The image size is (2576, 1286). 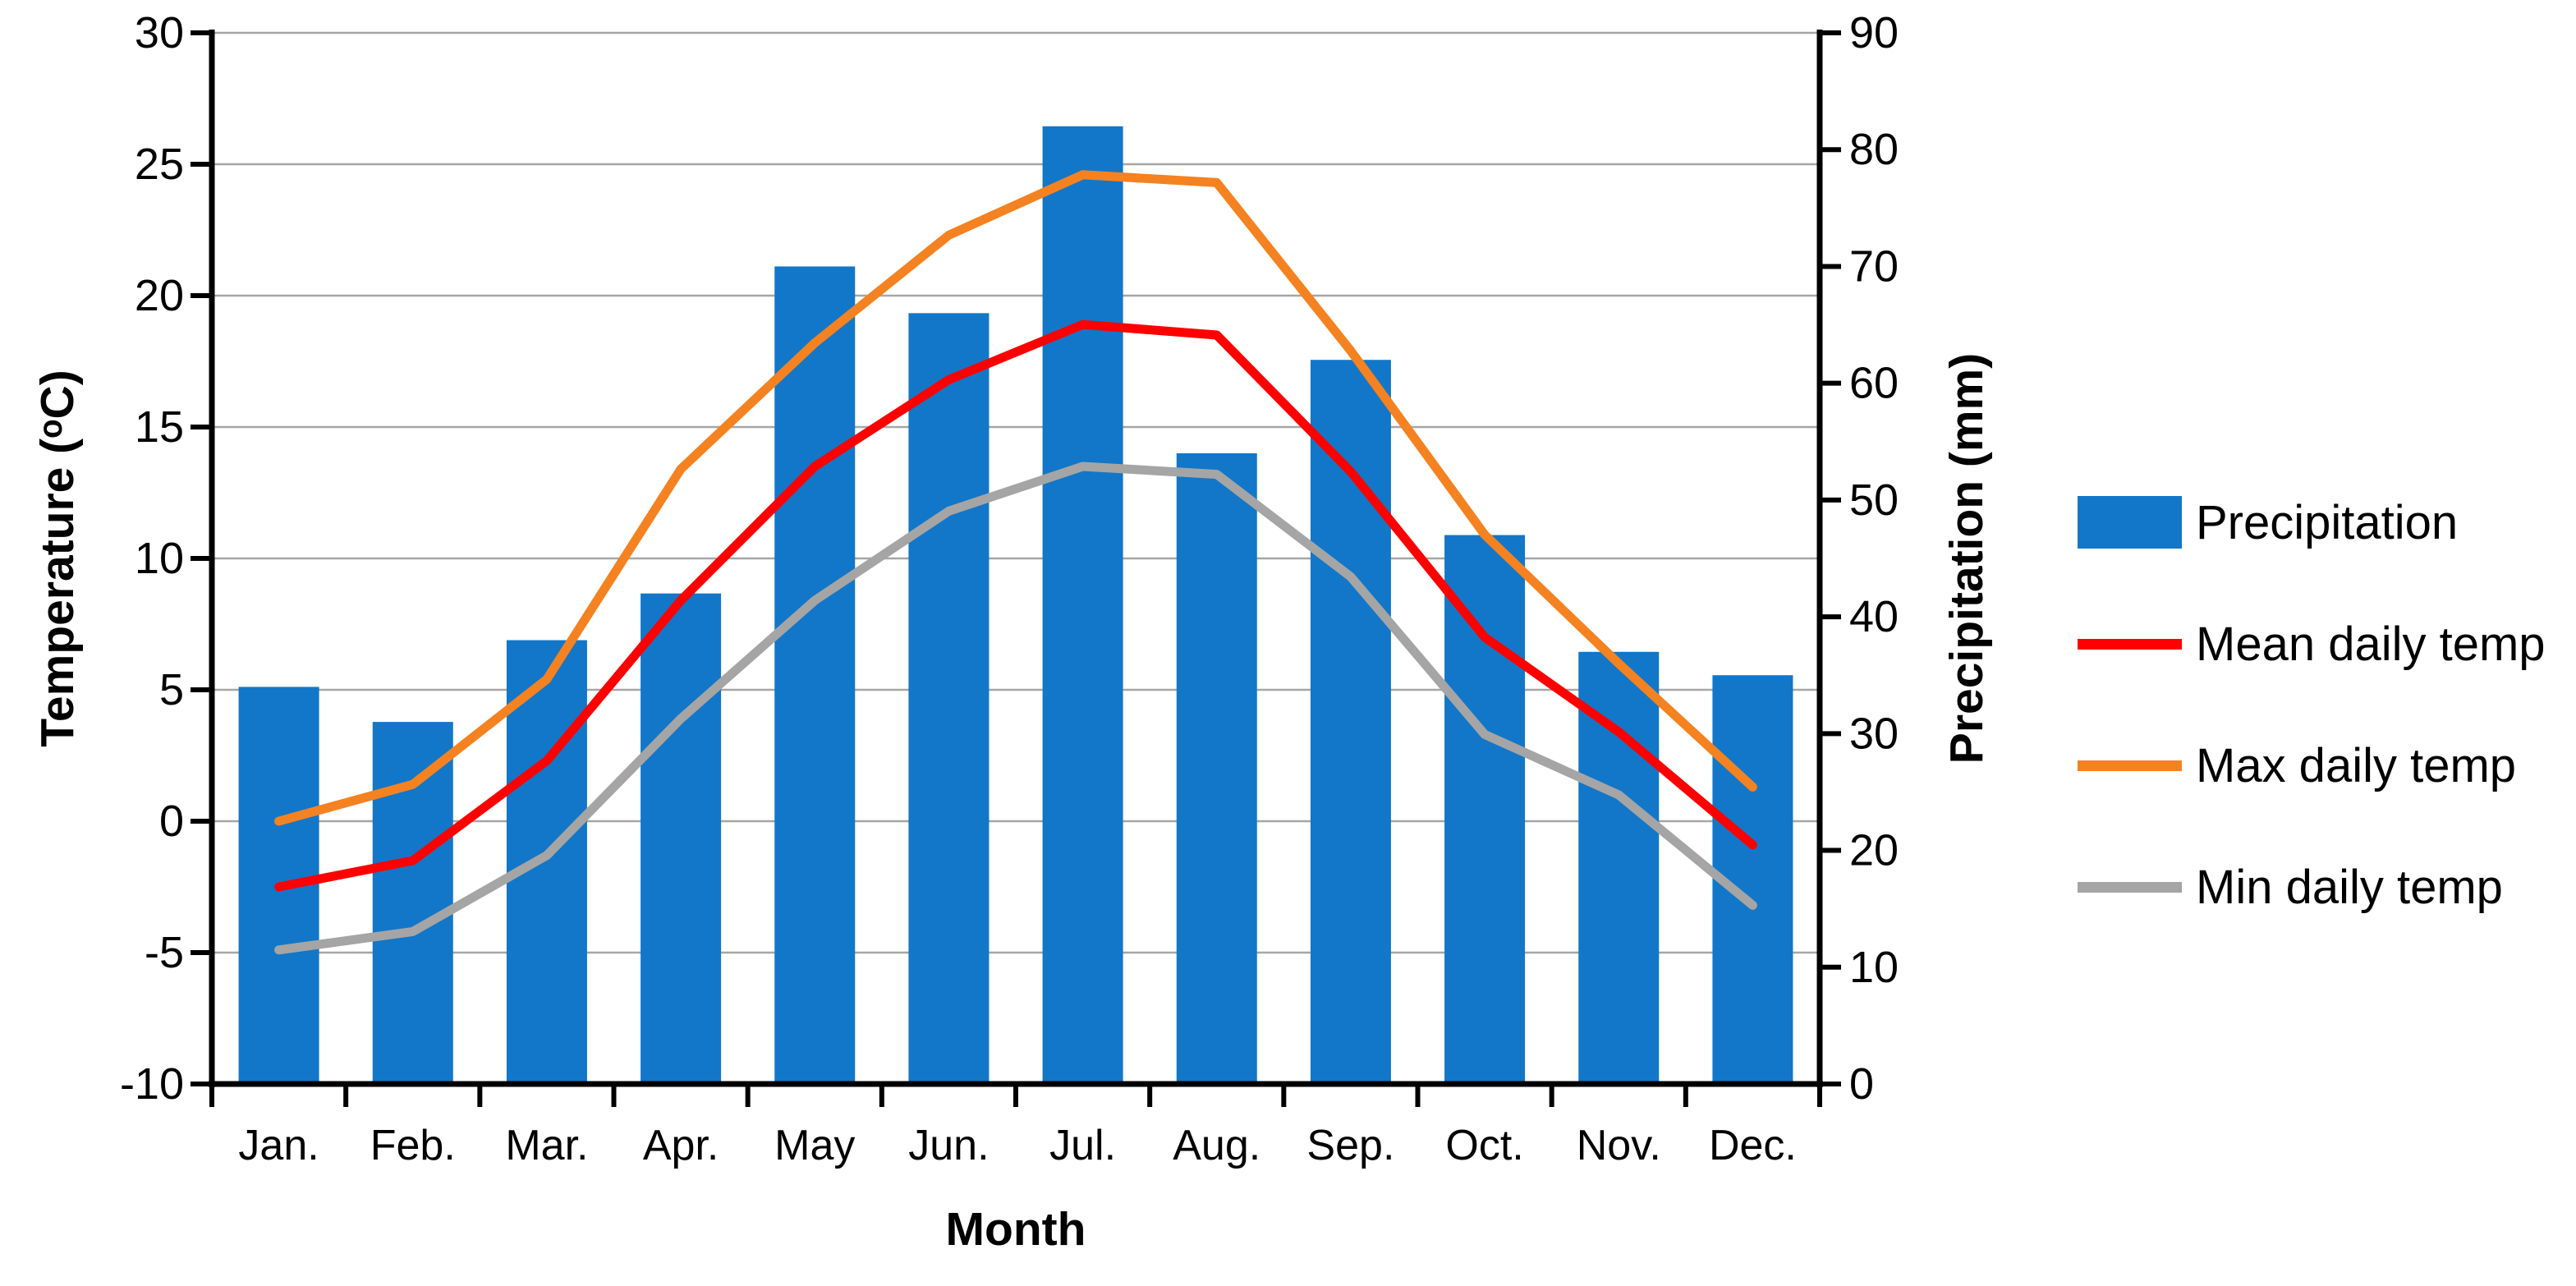 What do you see at coordinates (1485, 809) in the screenshot?
I see `bar-oct` at bounding box center [1485, 809].